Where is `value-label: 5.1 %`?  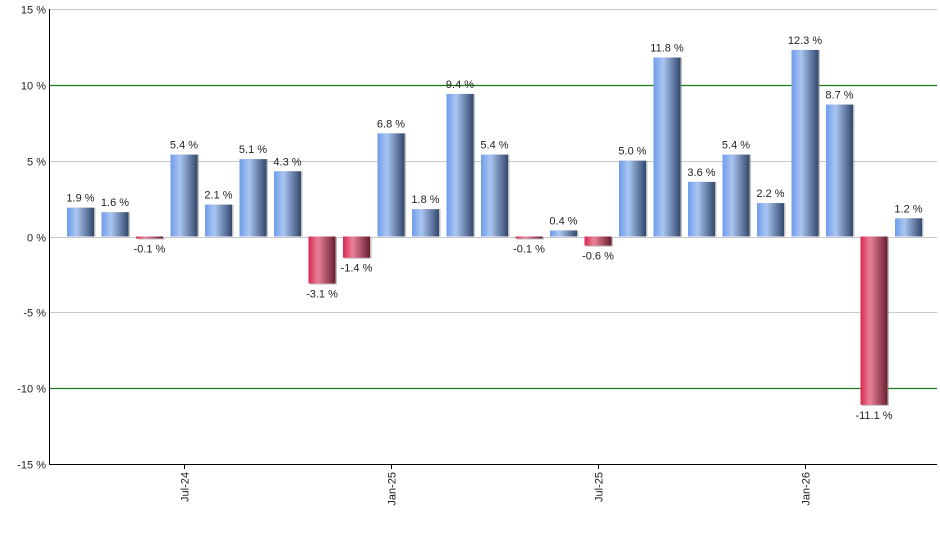 value-label: 5.1 % is located at coordinates (253, 150).